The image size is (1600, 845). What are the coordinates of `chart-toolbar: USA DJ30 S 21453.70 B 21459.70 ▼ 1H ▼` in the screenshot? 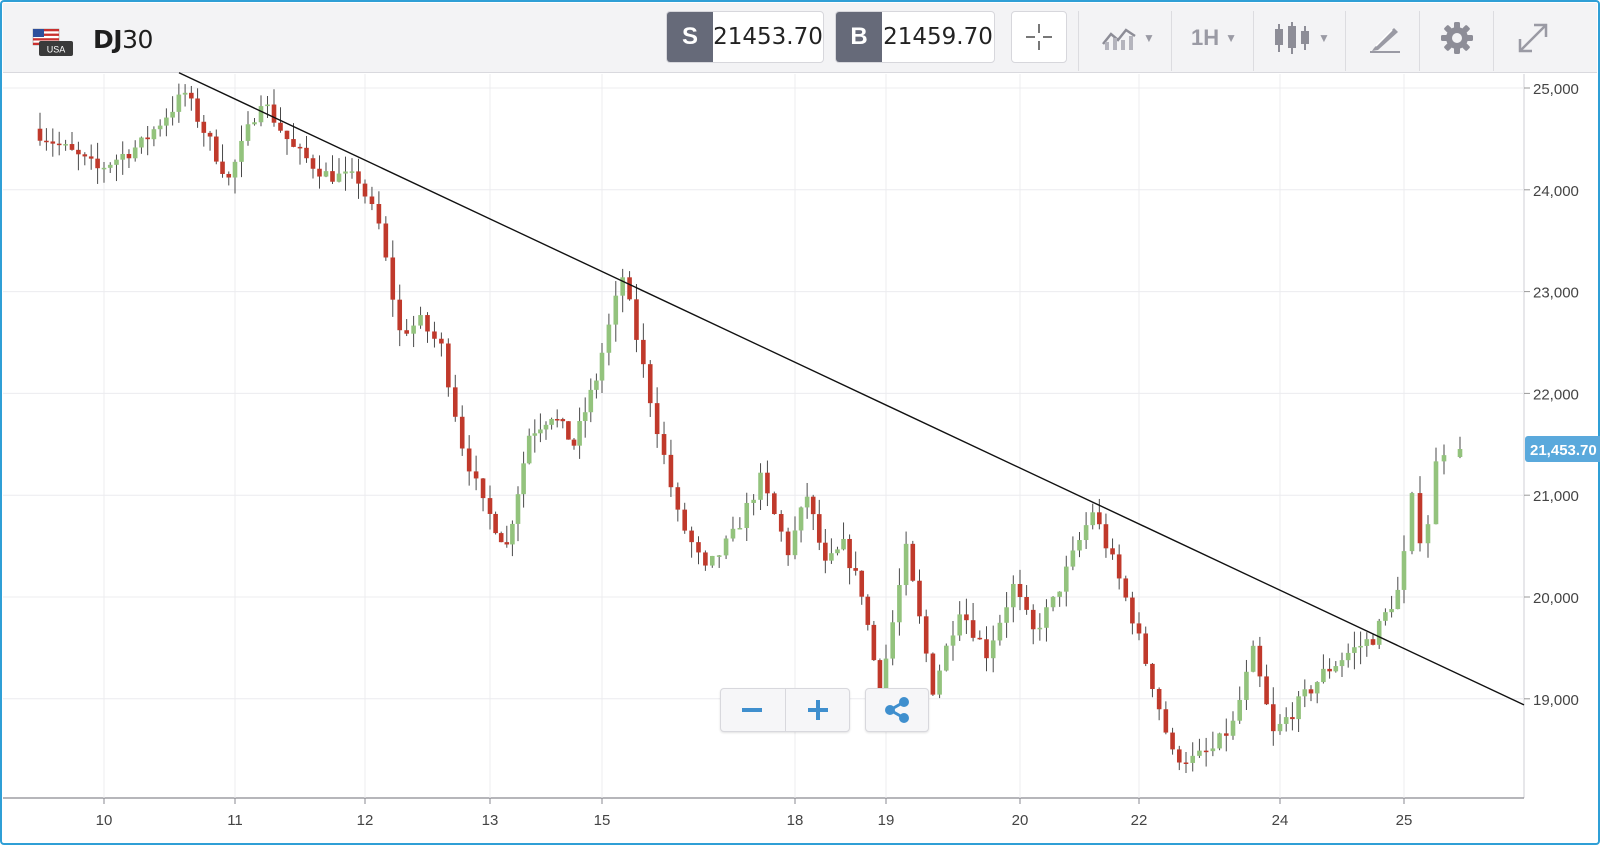 It's located at (800, 38).